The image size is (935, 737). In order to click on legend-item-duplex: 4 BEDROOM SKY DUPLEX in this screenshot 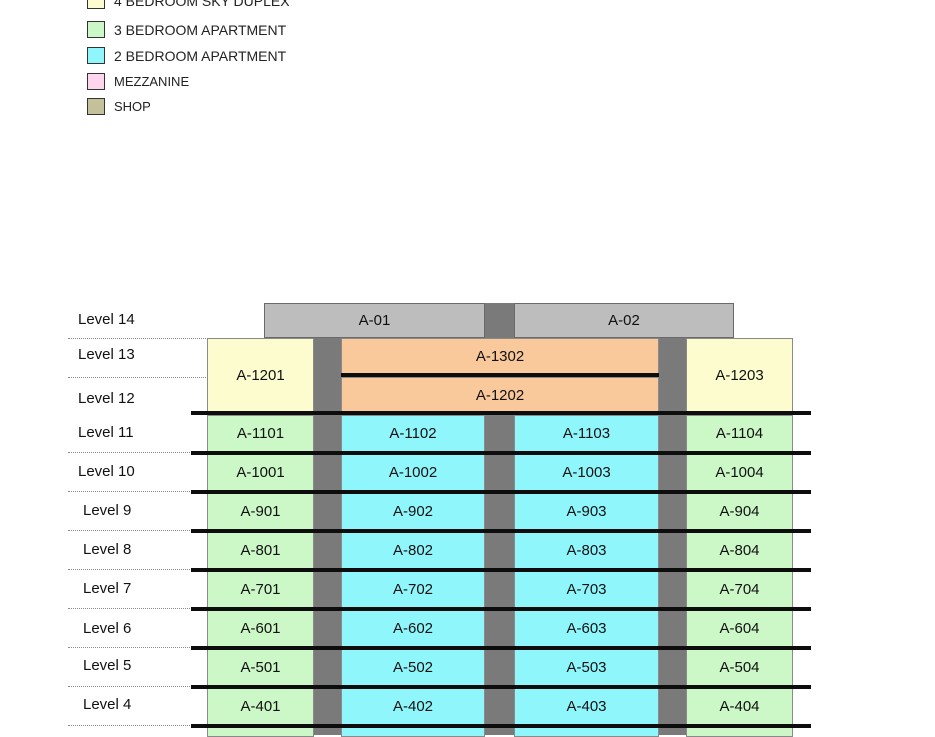, I will do `click(217, 7)`.